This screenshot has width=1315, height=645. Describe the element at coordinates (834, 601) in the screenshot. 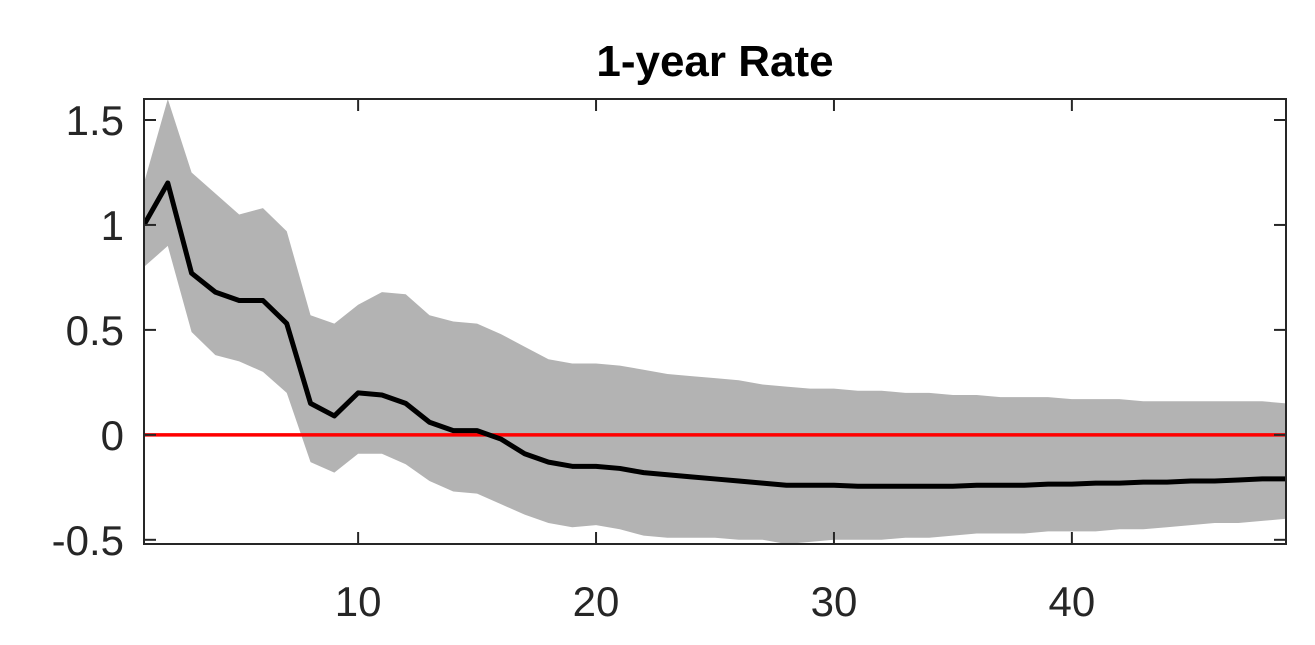

I see `x-tick-label: 30` at that location.